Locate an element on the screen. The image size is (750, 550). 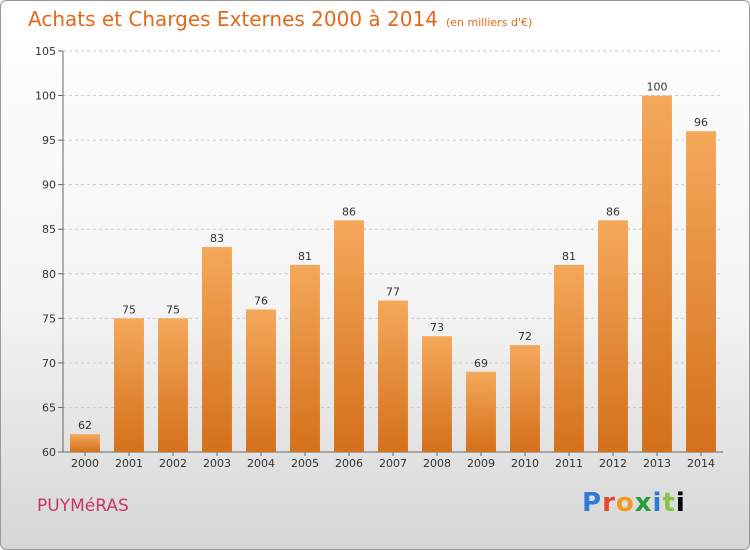
x-tick-label: 2008 is located at coordinates (437, 463).